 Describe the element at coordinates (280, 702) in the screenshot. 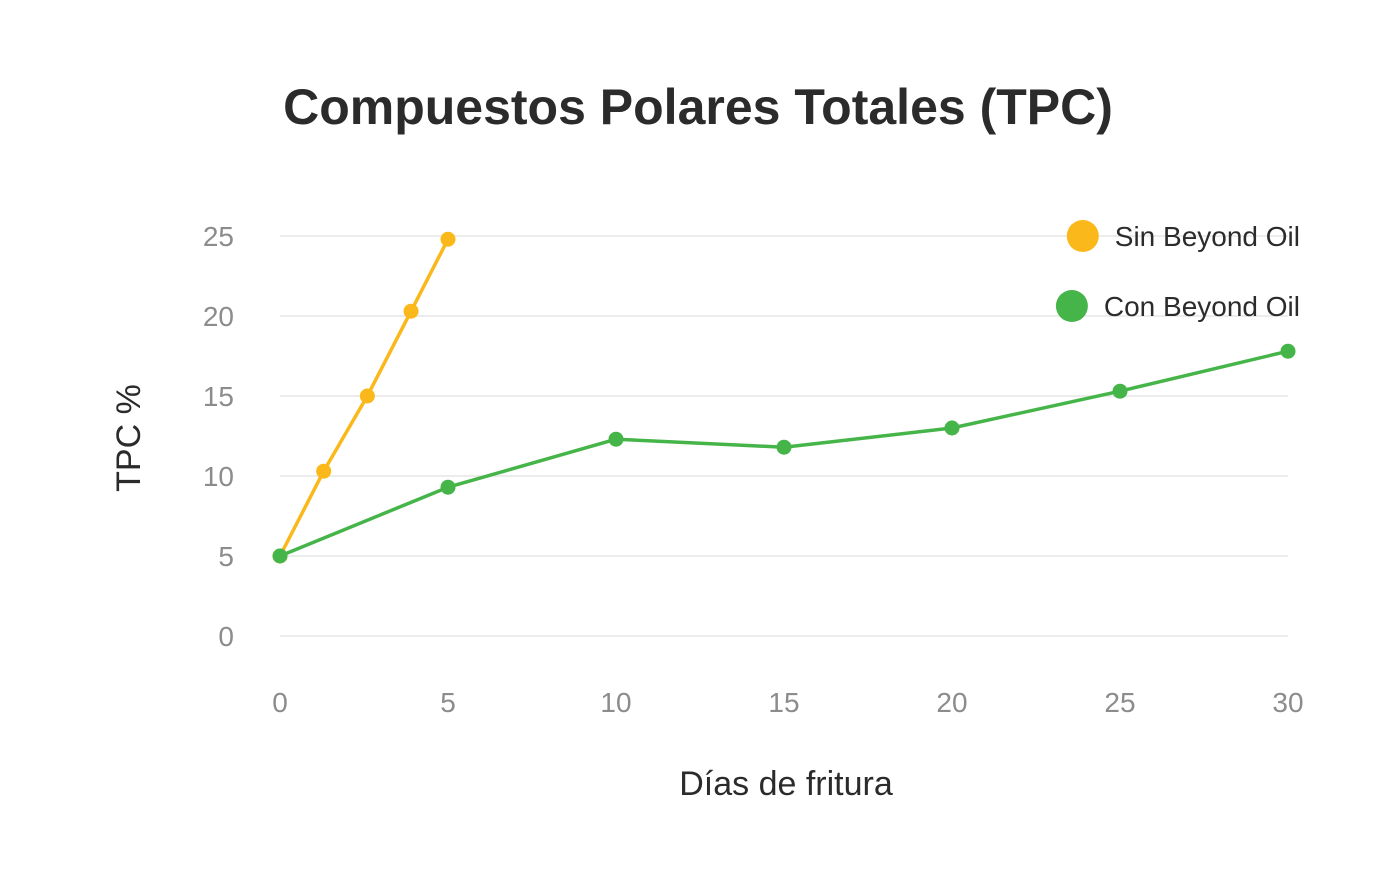

I see `x-tick-label: 0` at that location.